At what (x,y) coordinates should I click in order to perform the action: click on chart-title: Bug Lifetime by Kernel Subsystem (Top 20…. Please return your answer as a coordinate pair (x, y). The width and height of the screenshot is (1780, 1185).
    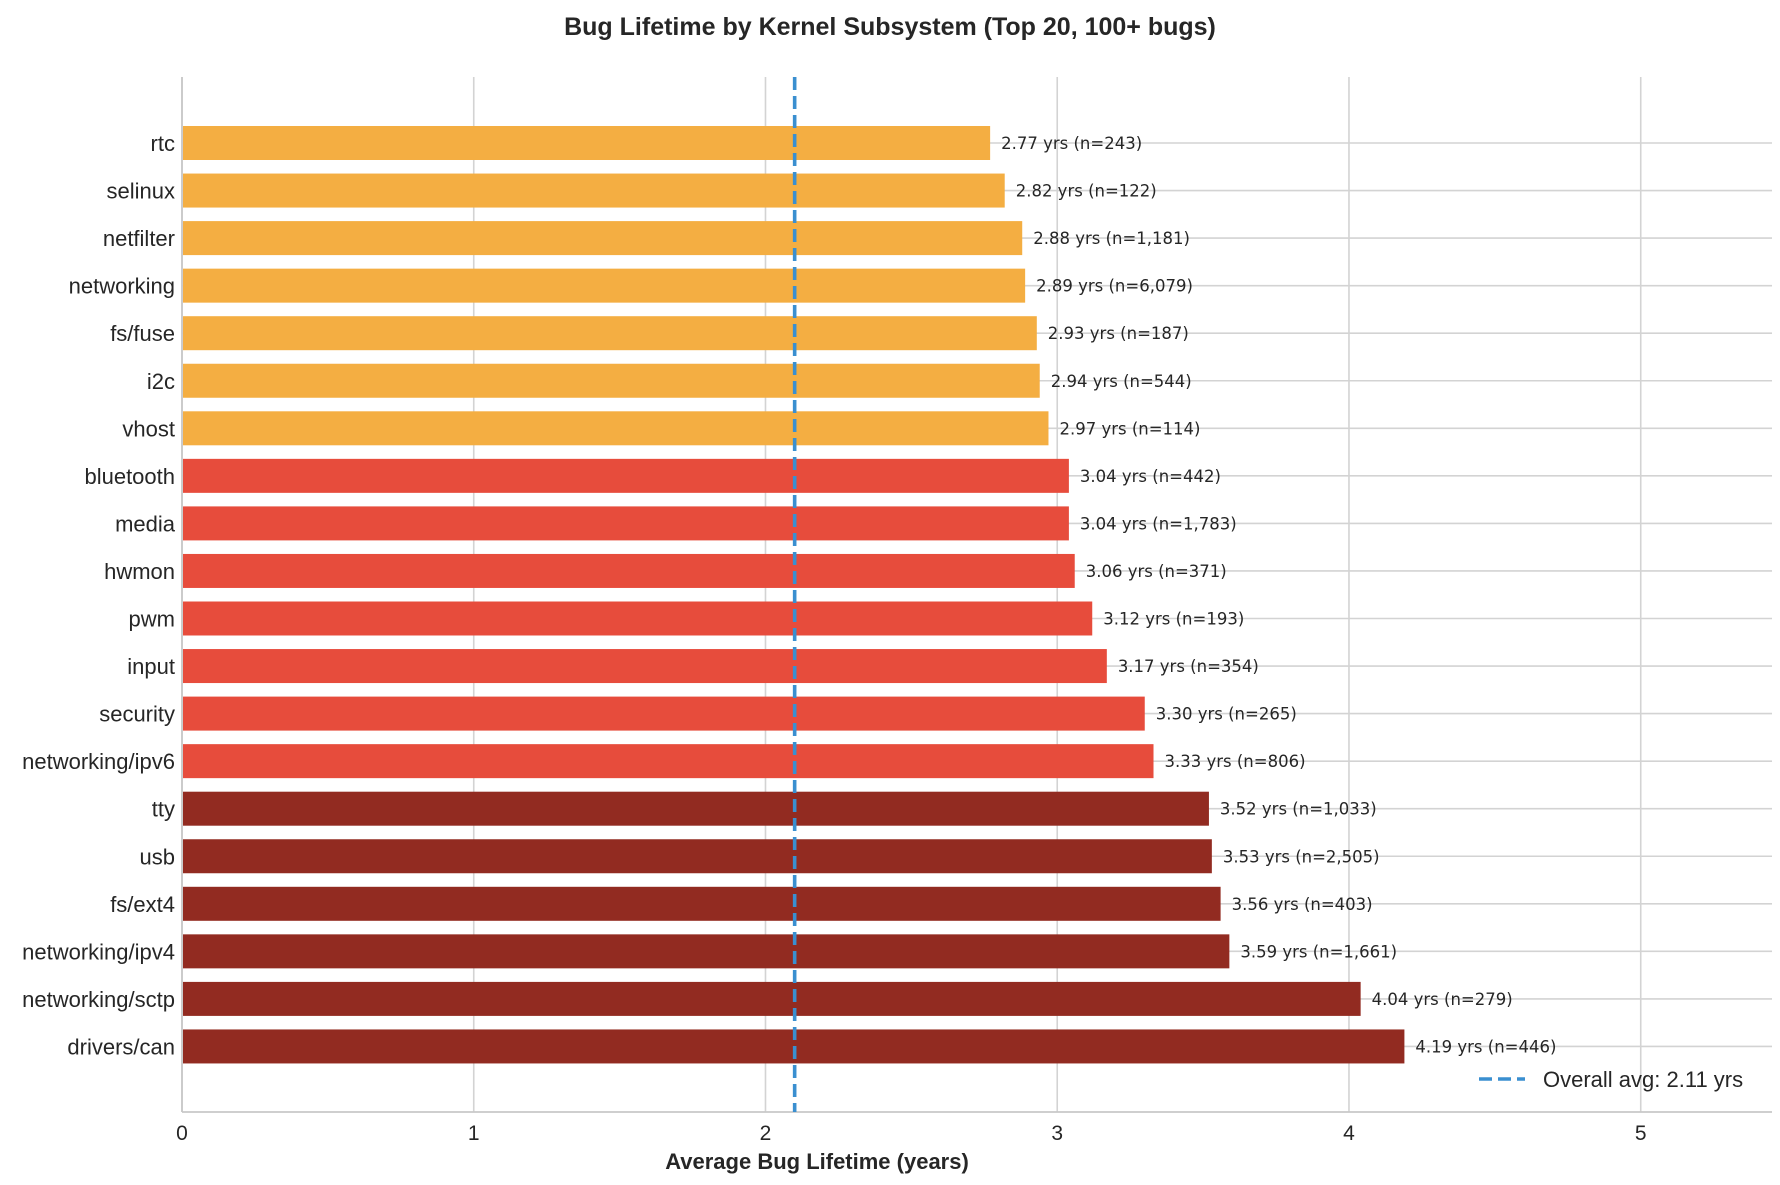
    Looking at the image, I should click on (890, 27).